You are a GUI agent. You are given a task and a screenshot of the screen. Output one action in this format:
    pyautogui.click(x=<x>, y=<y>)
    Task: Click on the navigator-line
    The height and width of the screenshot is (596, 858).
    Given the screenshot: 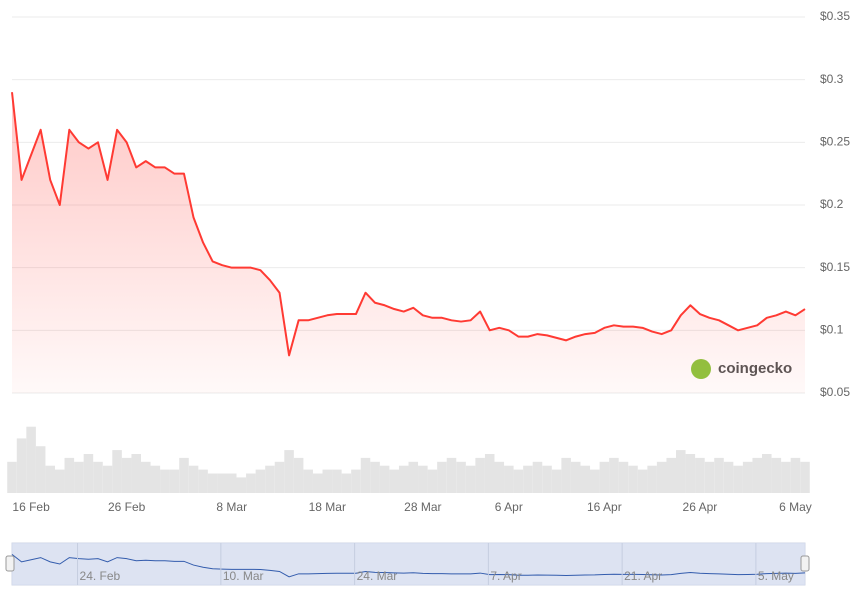 What is the action you would take?
    pyautogui.click(x=408, y=566)
    